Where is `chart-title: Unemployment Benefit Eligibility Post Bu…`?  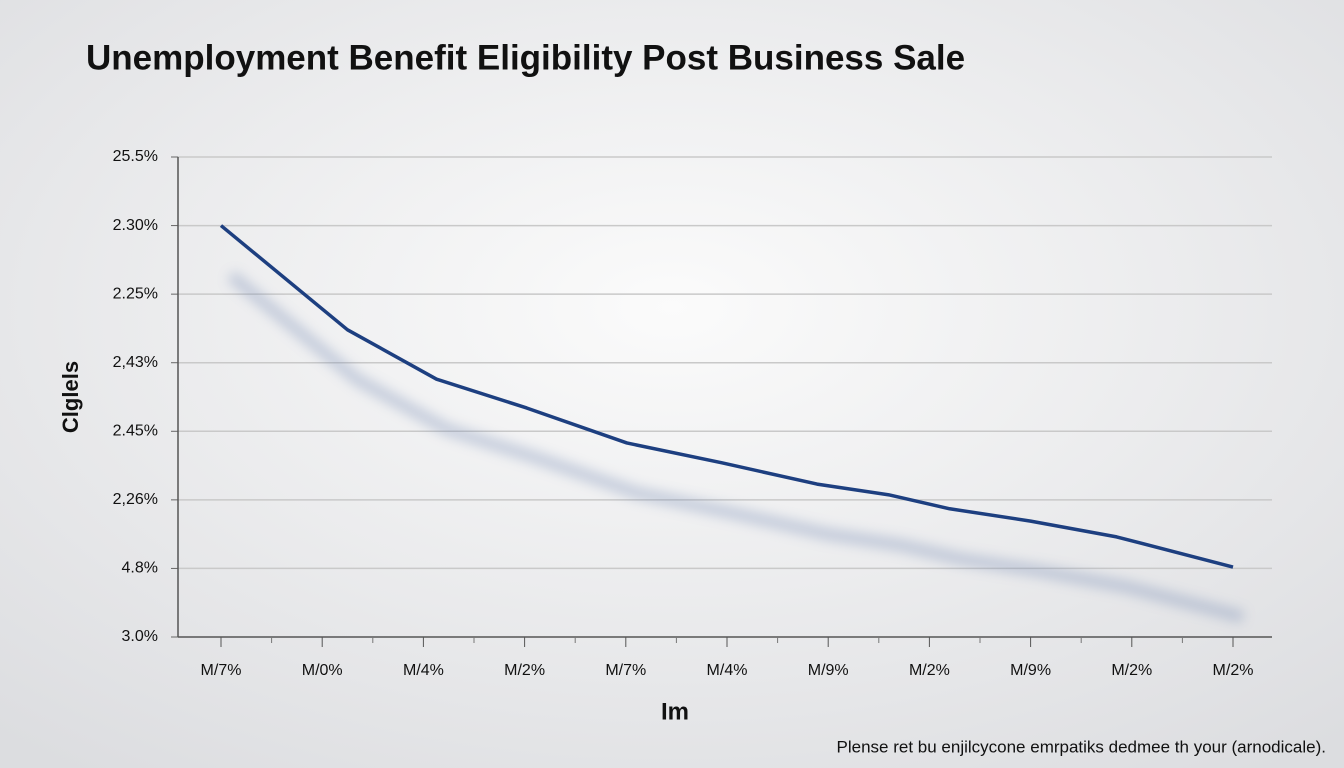 chart-title: Unemployment Benefit Eligibility Post Bu… is located at coordinates (525, 57).